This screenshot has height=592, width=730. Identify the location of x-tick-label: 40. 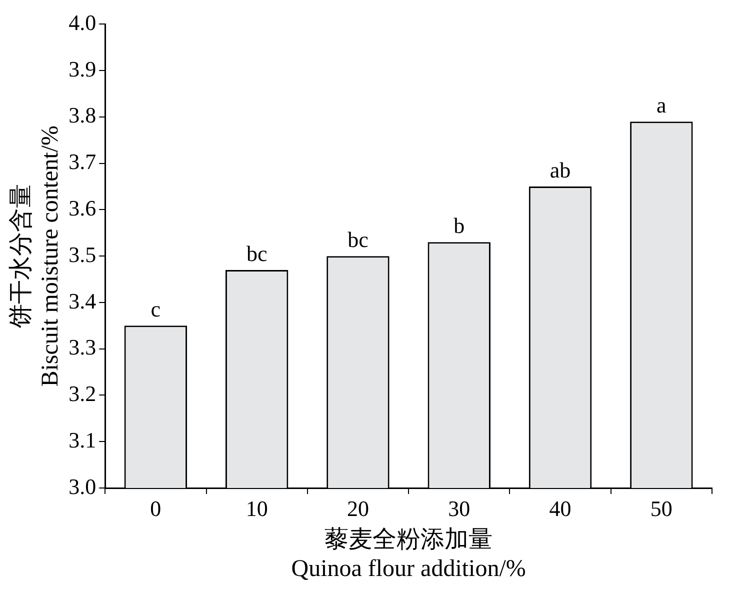
(560, 508).